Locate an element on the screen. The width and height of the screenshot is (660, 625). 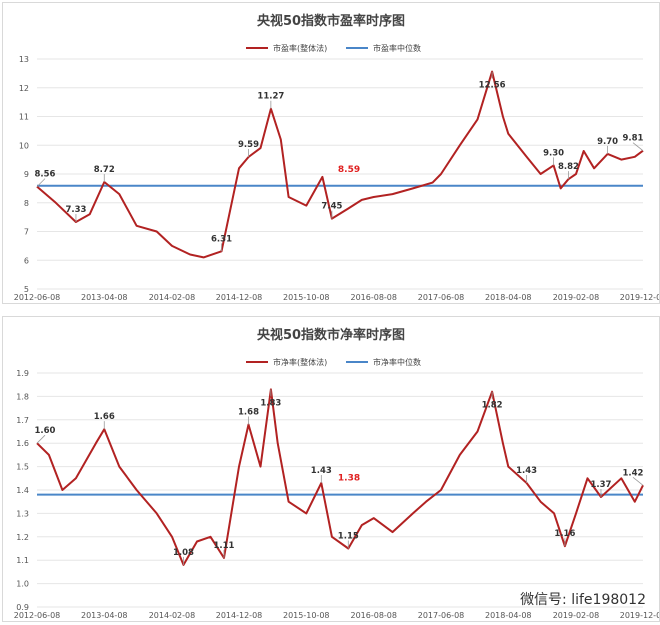
pe-y-tick-label: 8 is located at coordinates (26, 203).